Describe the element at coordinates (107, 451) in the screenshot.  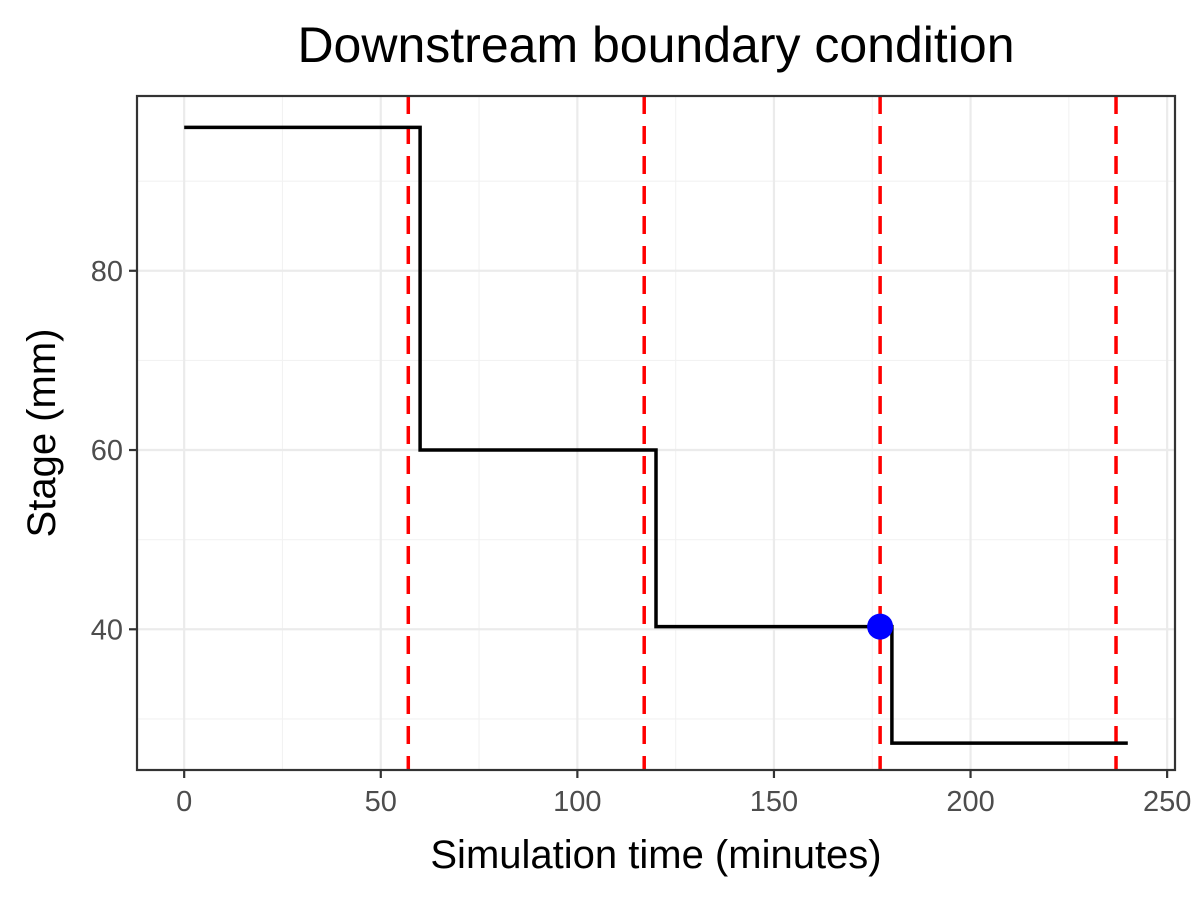
I see `y-tick-label: 60` at that location.